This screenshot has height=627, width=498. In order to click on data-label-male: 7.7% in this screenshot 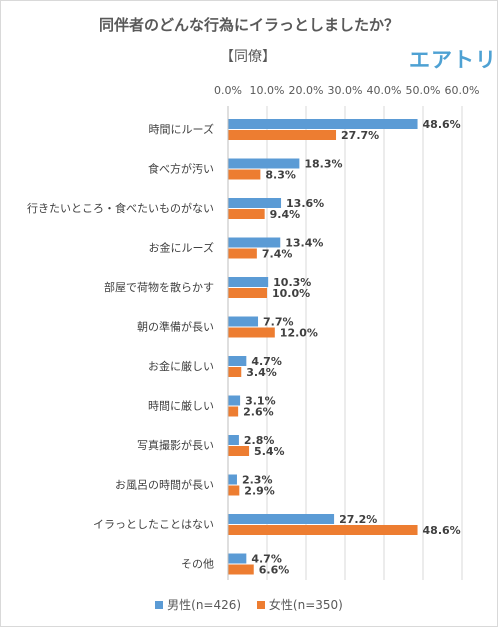, I will do `click(278, 322)`.